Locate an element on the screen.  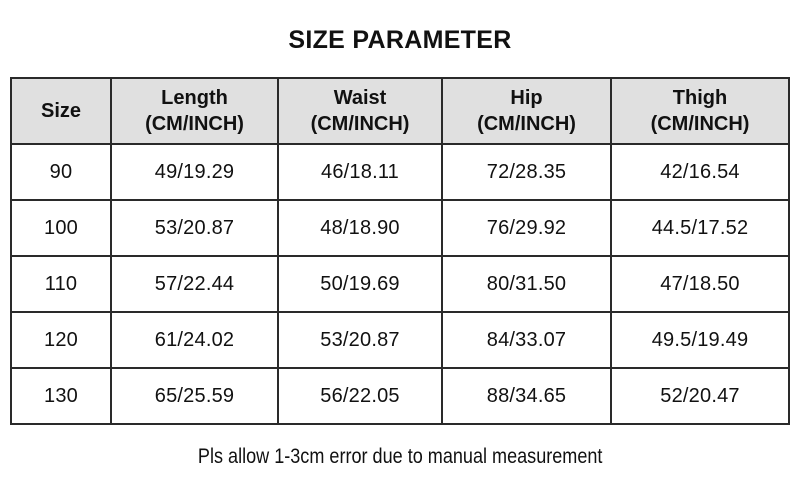
table-row: 110 57/22.44 50/19.69 80/31.50 47/18.50 is located at coordinates (400, 284).